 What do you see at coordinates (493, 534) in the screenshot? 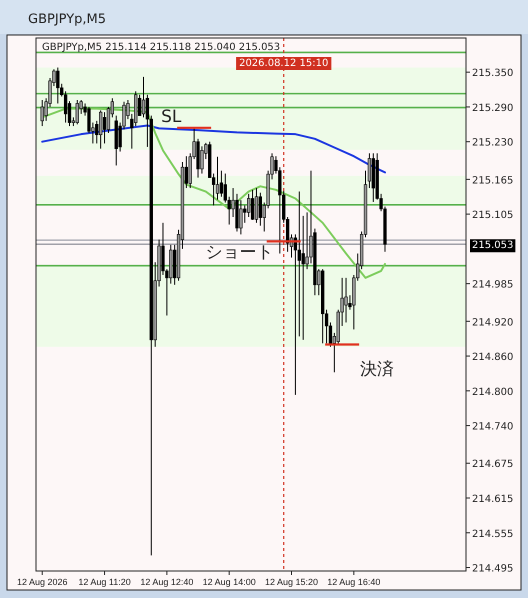
I see `y-tick-label: 214.555` at bounding box center [493, 534].